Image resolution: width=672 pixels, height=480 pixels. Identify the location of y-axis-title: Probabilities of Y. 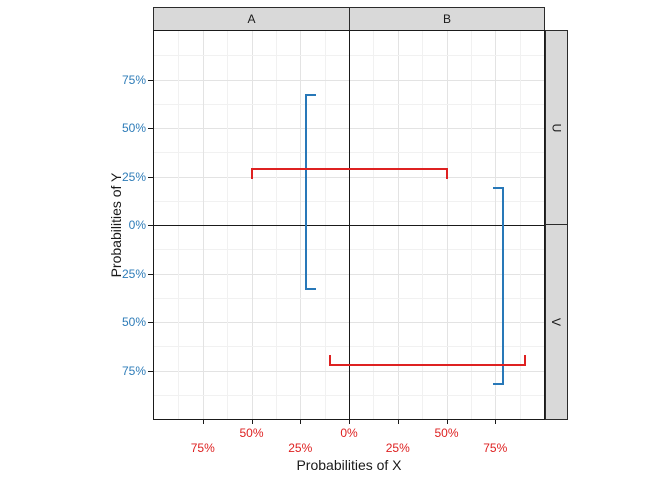
(116, 225).